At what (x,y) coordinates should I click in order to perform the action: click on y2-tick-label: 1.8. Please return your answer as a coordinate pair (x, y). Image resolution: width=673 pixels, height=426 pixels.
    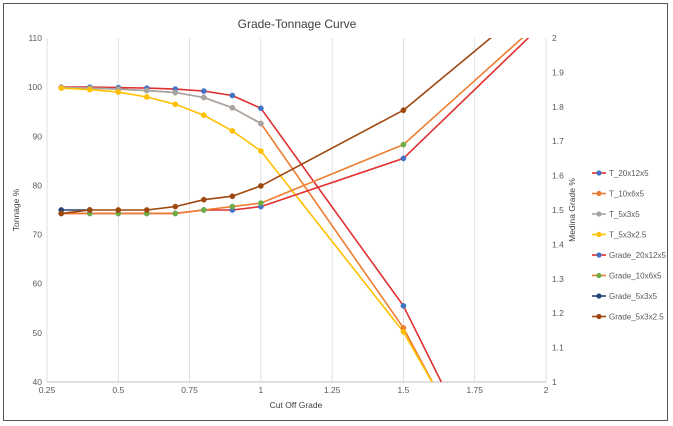
    Looking at the image, I should click on (558, 107).